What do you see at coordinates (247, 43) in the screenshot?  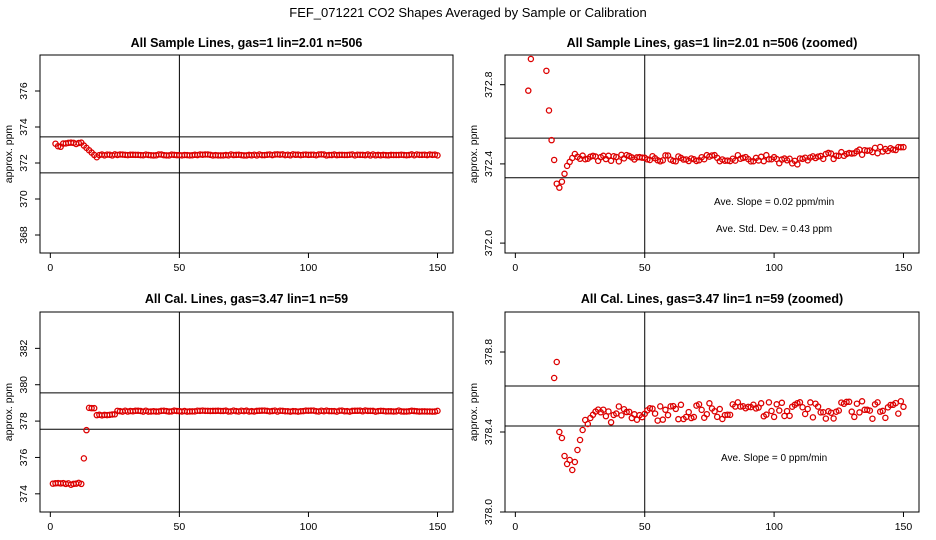 I see `panel-title: All Sample Lines, gas=1 lin=2.01 n=506` at bounding box center [247, 43].